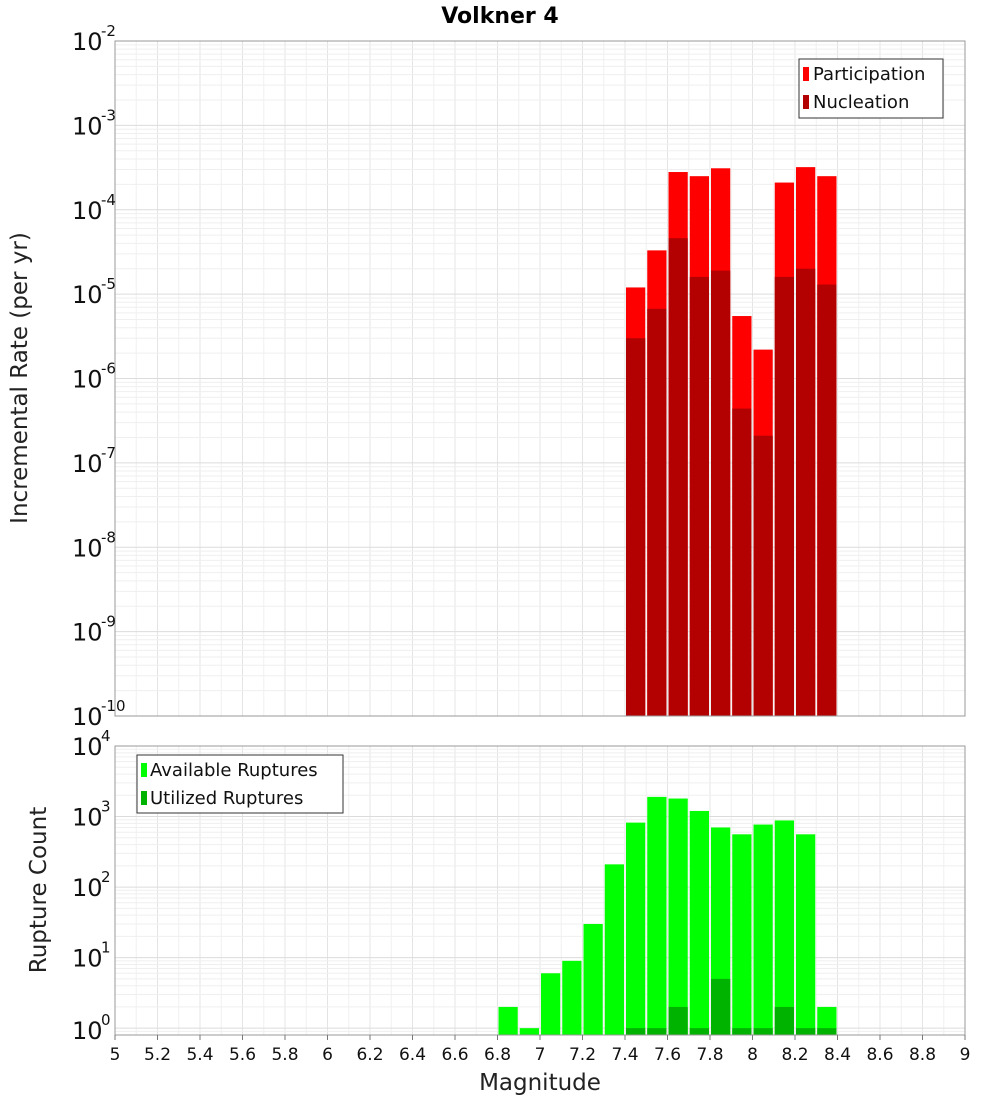  What do you see at coordinates (412, 1055) in the screenshot?
I see `x-tick-label: 6.4` at bounding box center [412, 1055].